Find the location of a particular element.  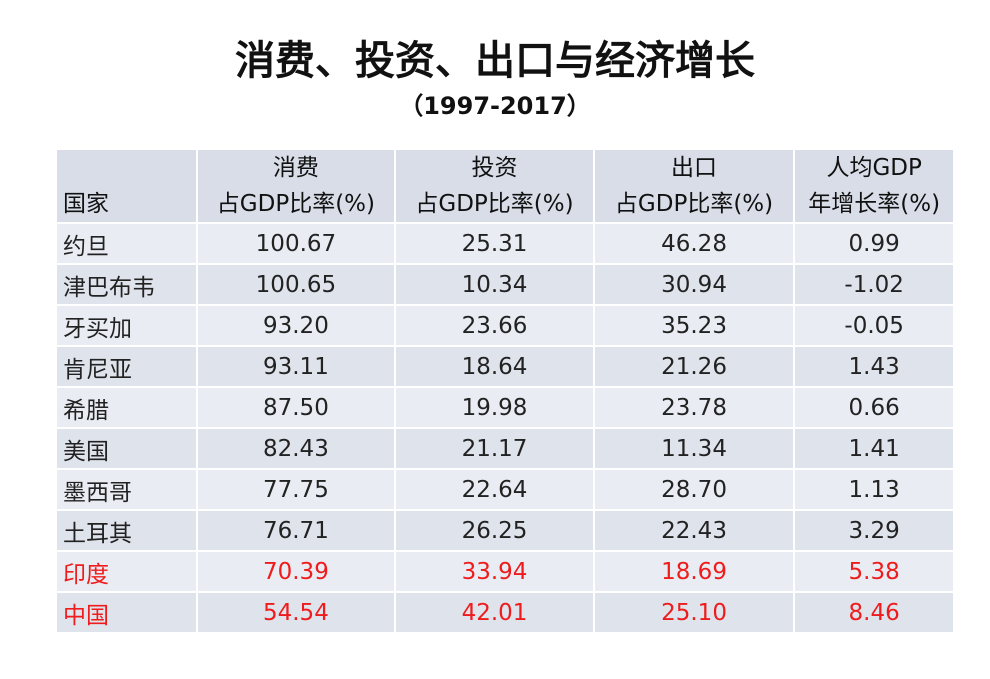

table-row: 中国 54.54 42.01 25.10 8.46 is located at coordinates (505, 612).